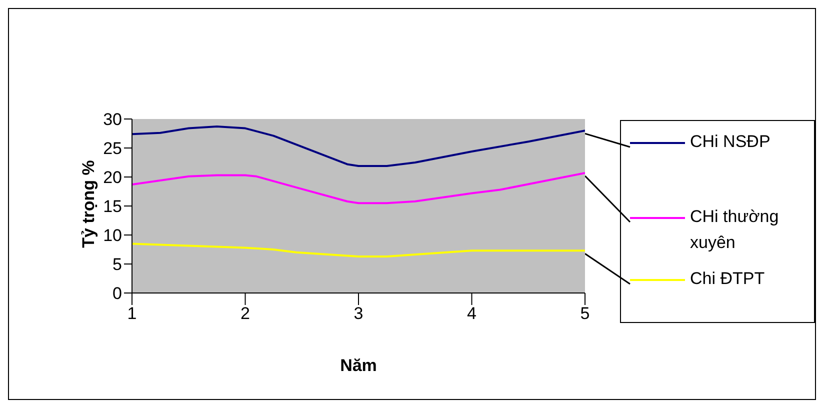 This screenshot has width=824, height=408. Describe the element at coordinates (112, 178) in the screenshot. I see `y-tick-label: 20` at that location.